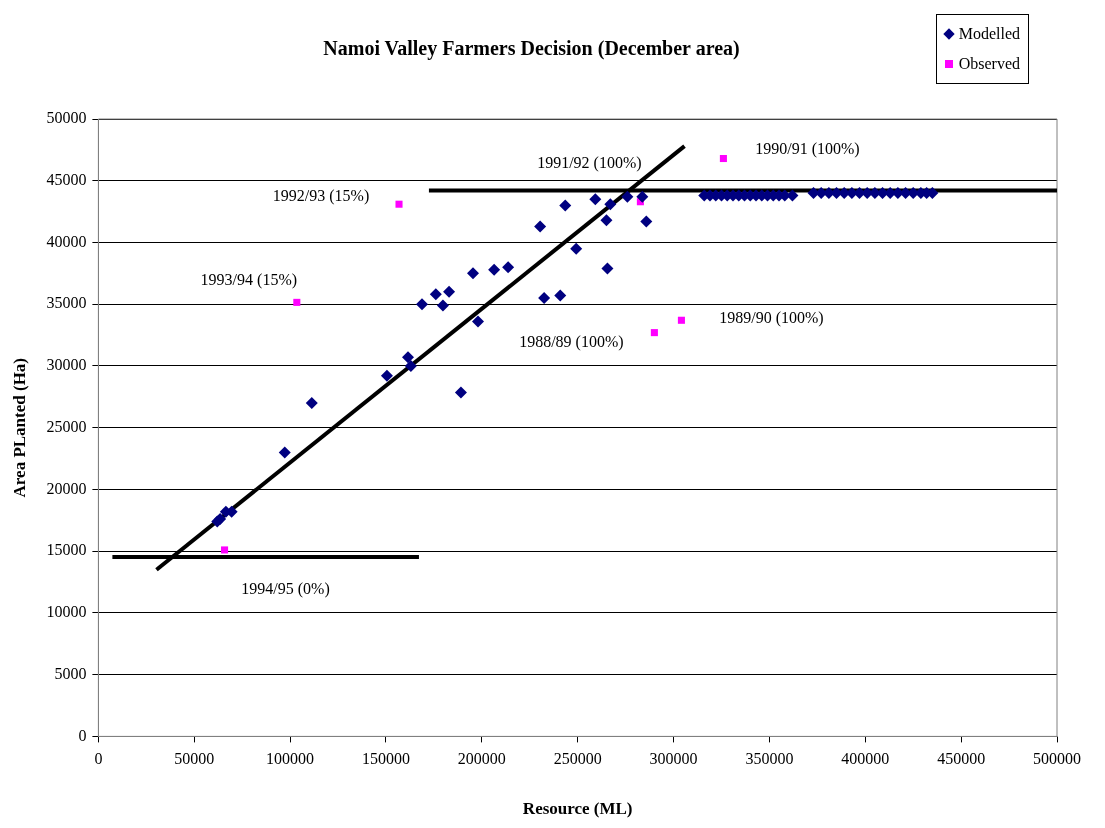  I want to click on annotation: 1992/93 (15%), so click(321, 196).